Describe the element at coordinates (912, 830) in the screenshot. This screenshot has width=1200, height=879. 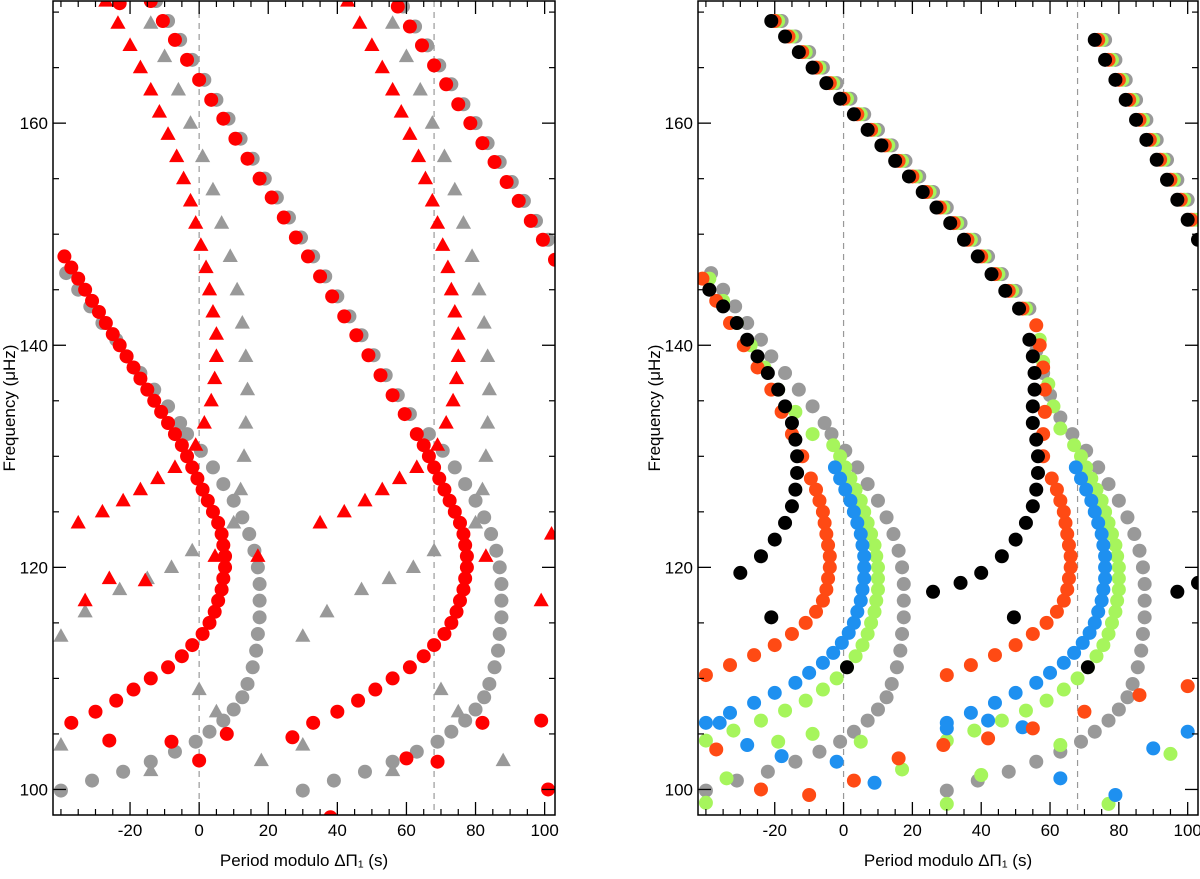
I see `x-tick-label: 20` at that location.